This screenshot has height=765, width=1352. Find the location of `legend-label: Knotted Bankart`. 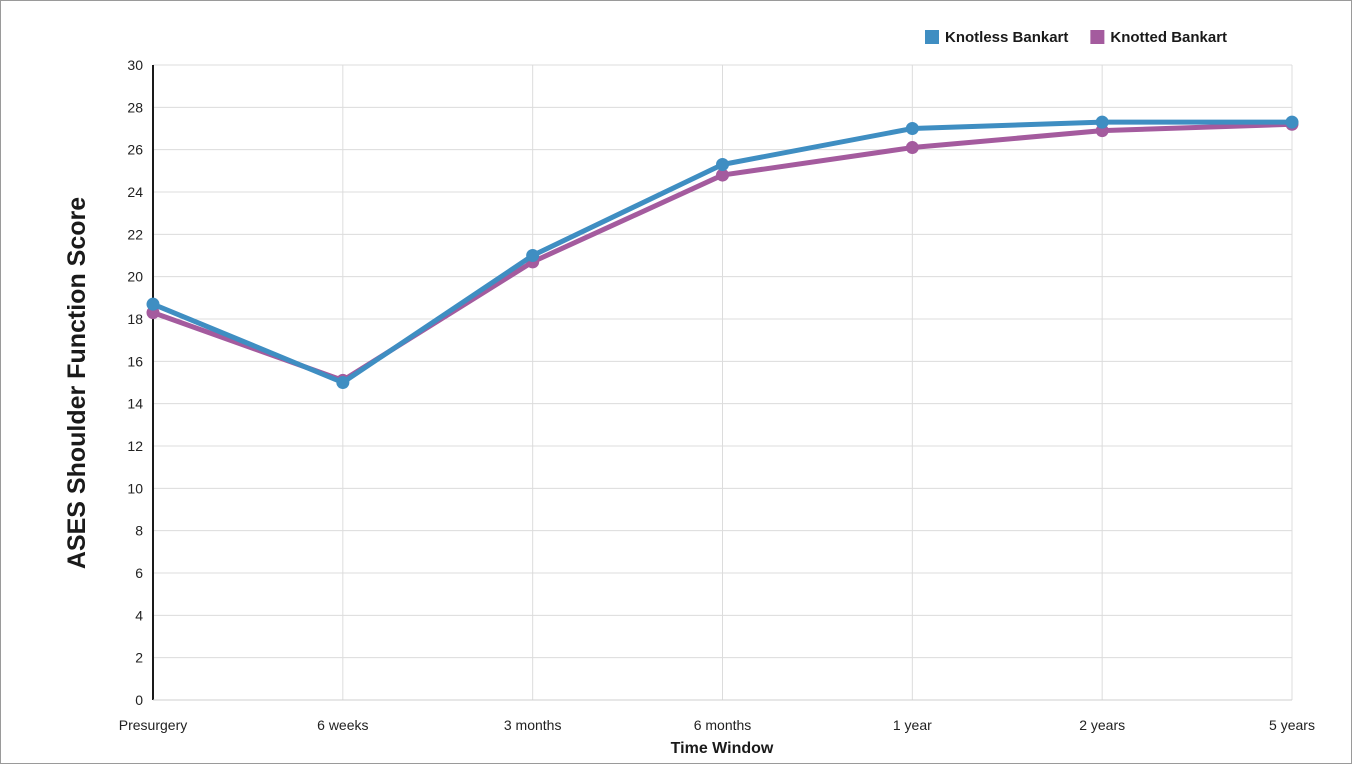

legend-label: Knotted Bankart is located at coordinates (1168, 37).